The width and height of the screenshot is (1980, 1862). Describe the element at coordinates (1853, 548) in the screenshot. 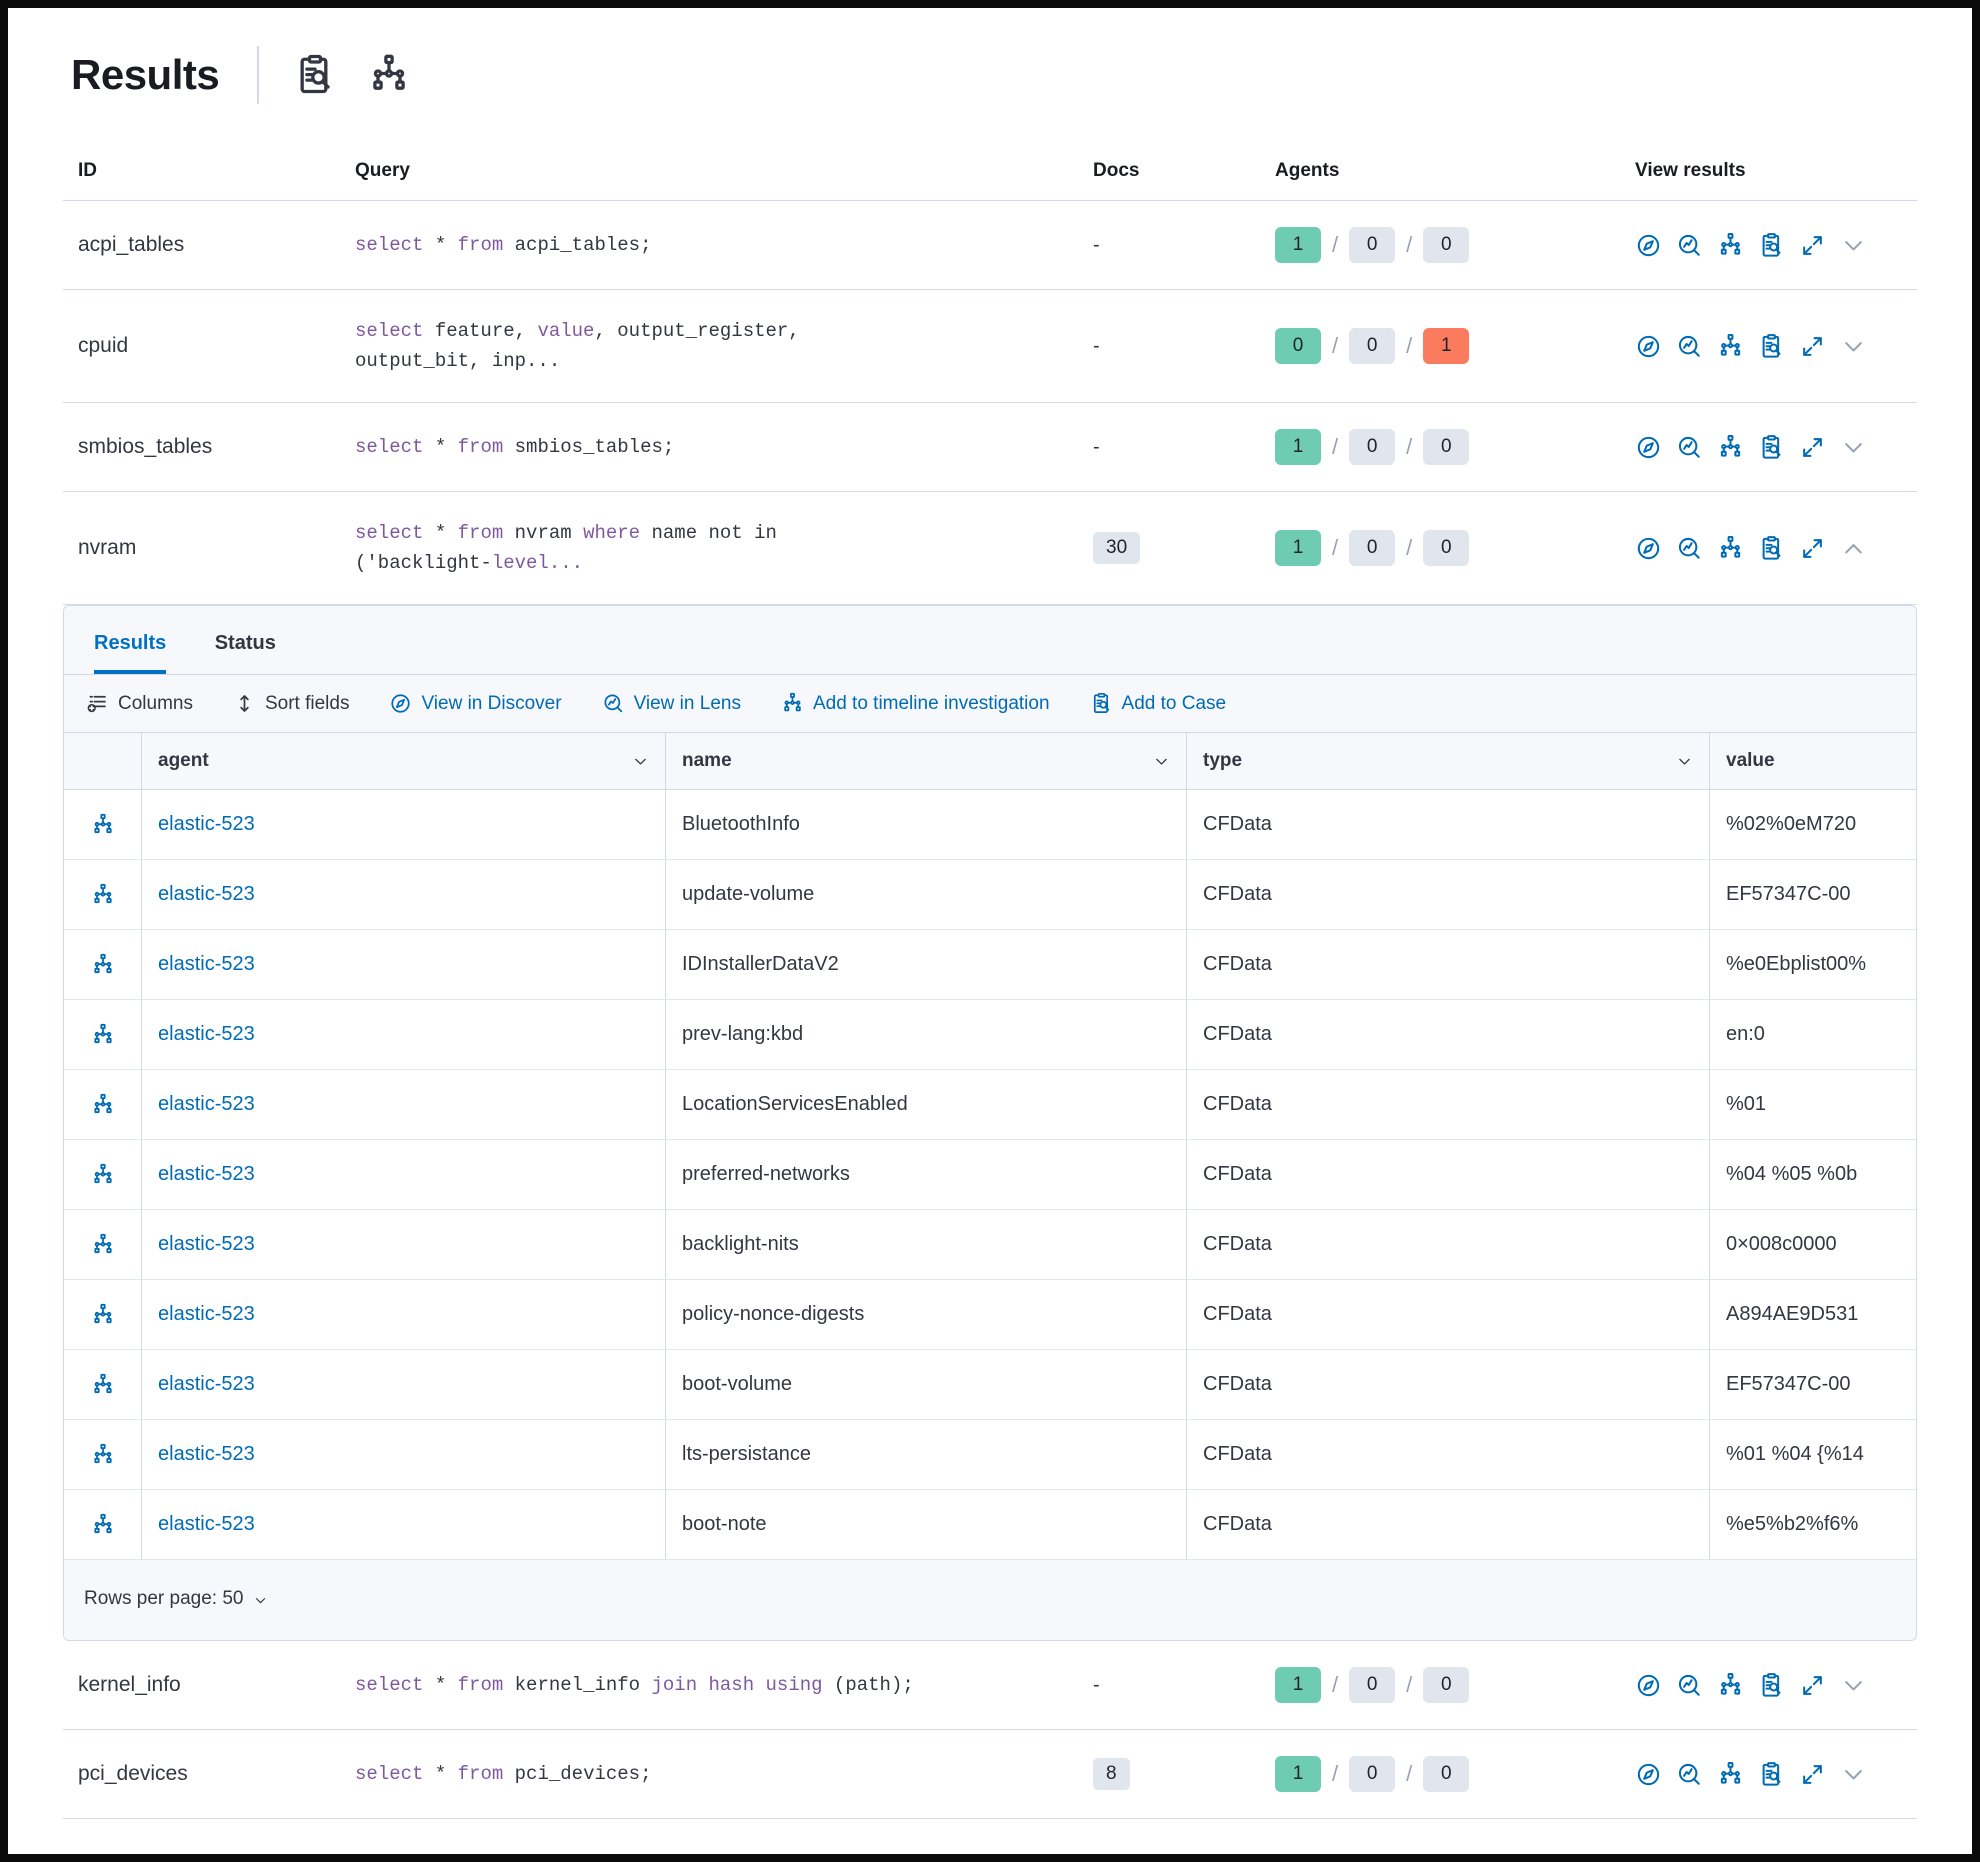

I see `chevron-up-icon` at that location.